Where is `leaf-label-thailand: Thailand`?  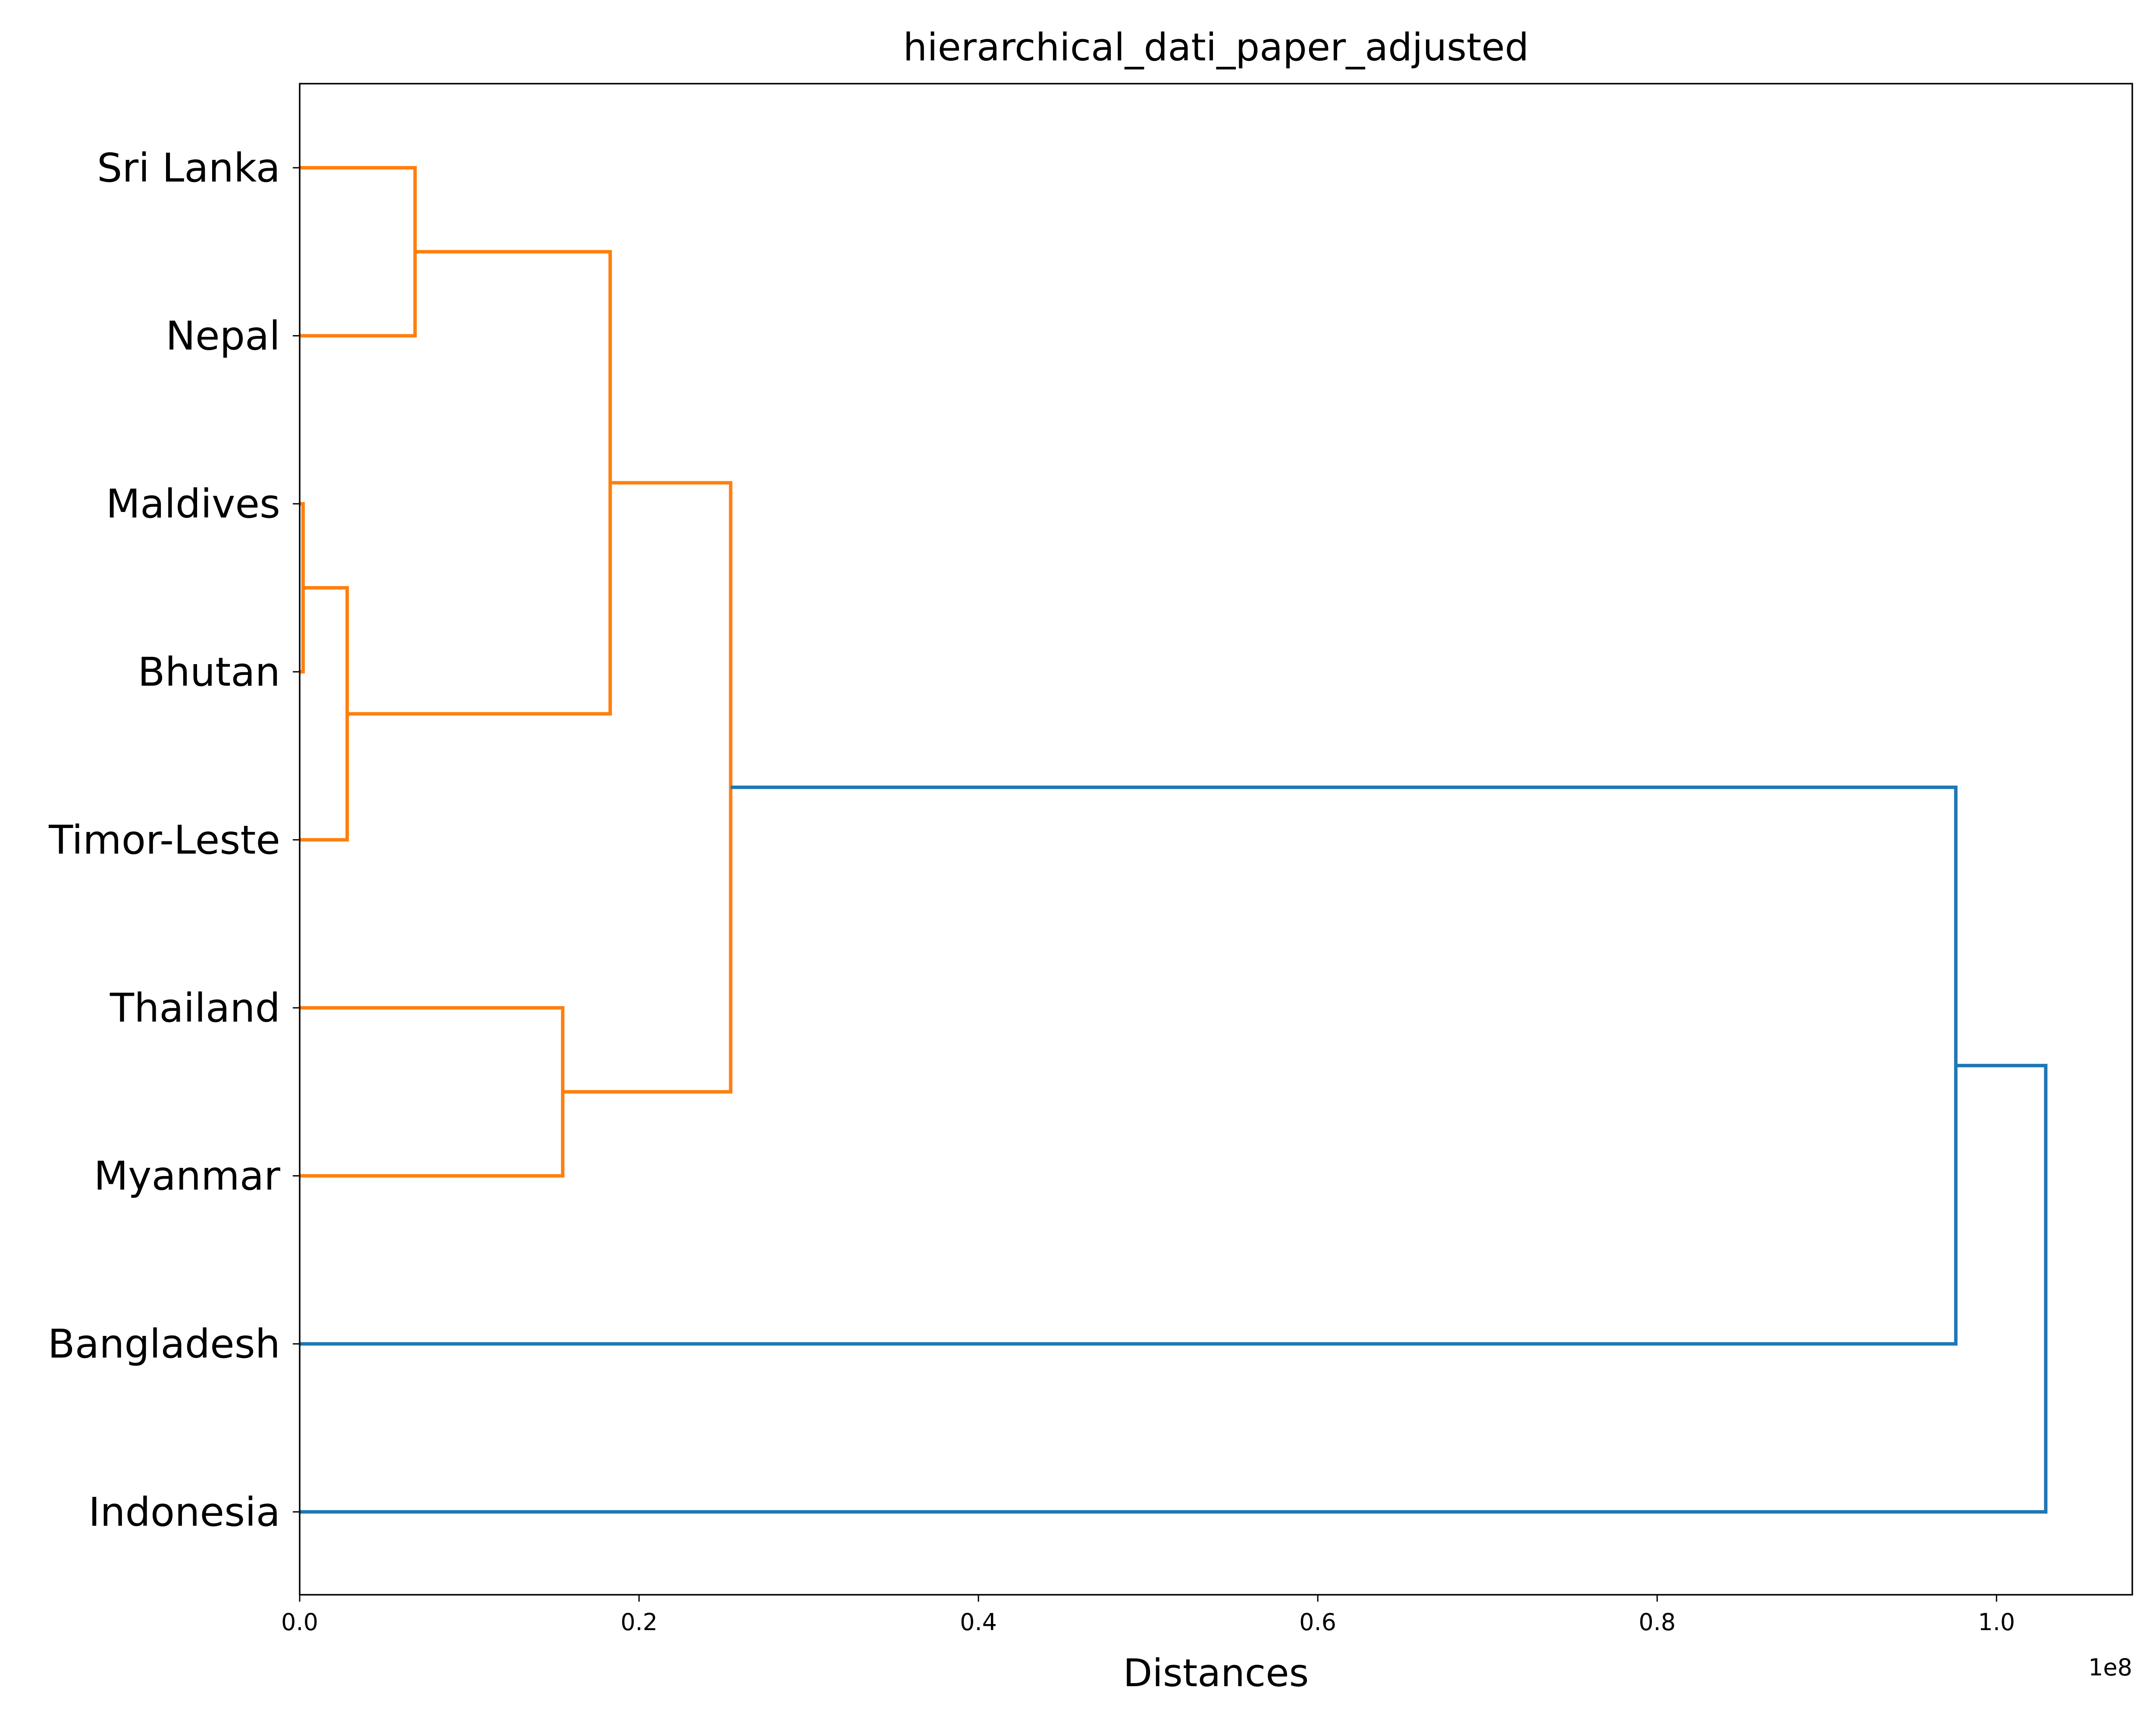 leaf-label-thailand: Thailand is located at coordinates (195, 1008).